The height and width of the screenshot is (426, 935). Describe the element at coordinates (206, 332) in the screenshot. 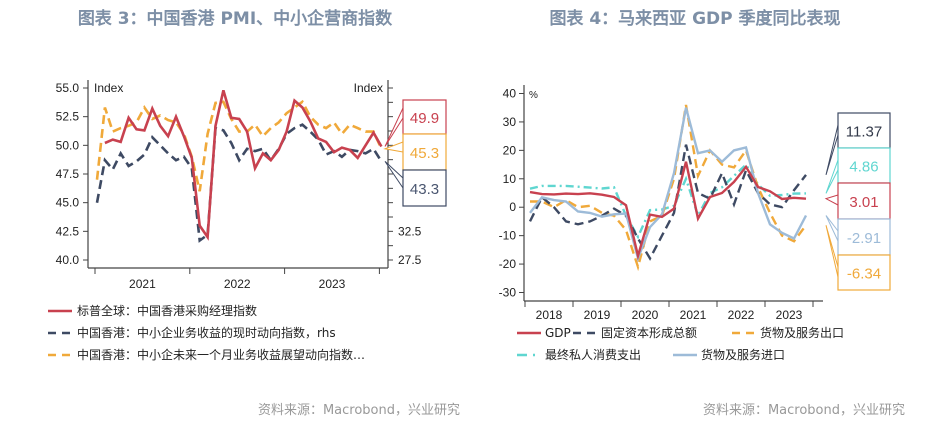

I see `legend-label: 中国香港：中小企业务收益的现时动向指数，rhs` at that location.